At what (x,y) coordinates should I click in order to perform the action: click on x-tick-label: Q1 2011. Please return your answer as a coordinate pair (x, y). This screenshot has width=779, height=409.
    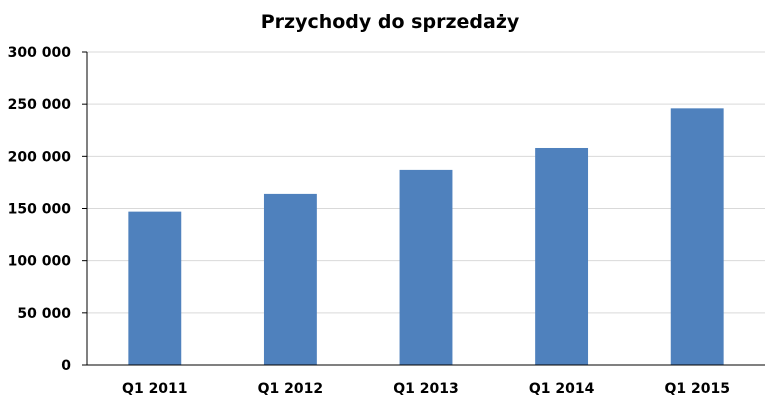
    Looking at the image, I should click on (154, 389).